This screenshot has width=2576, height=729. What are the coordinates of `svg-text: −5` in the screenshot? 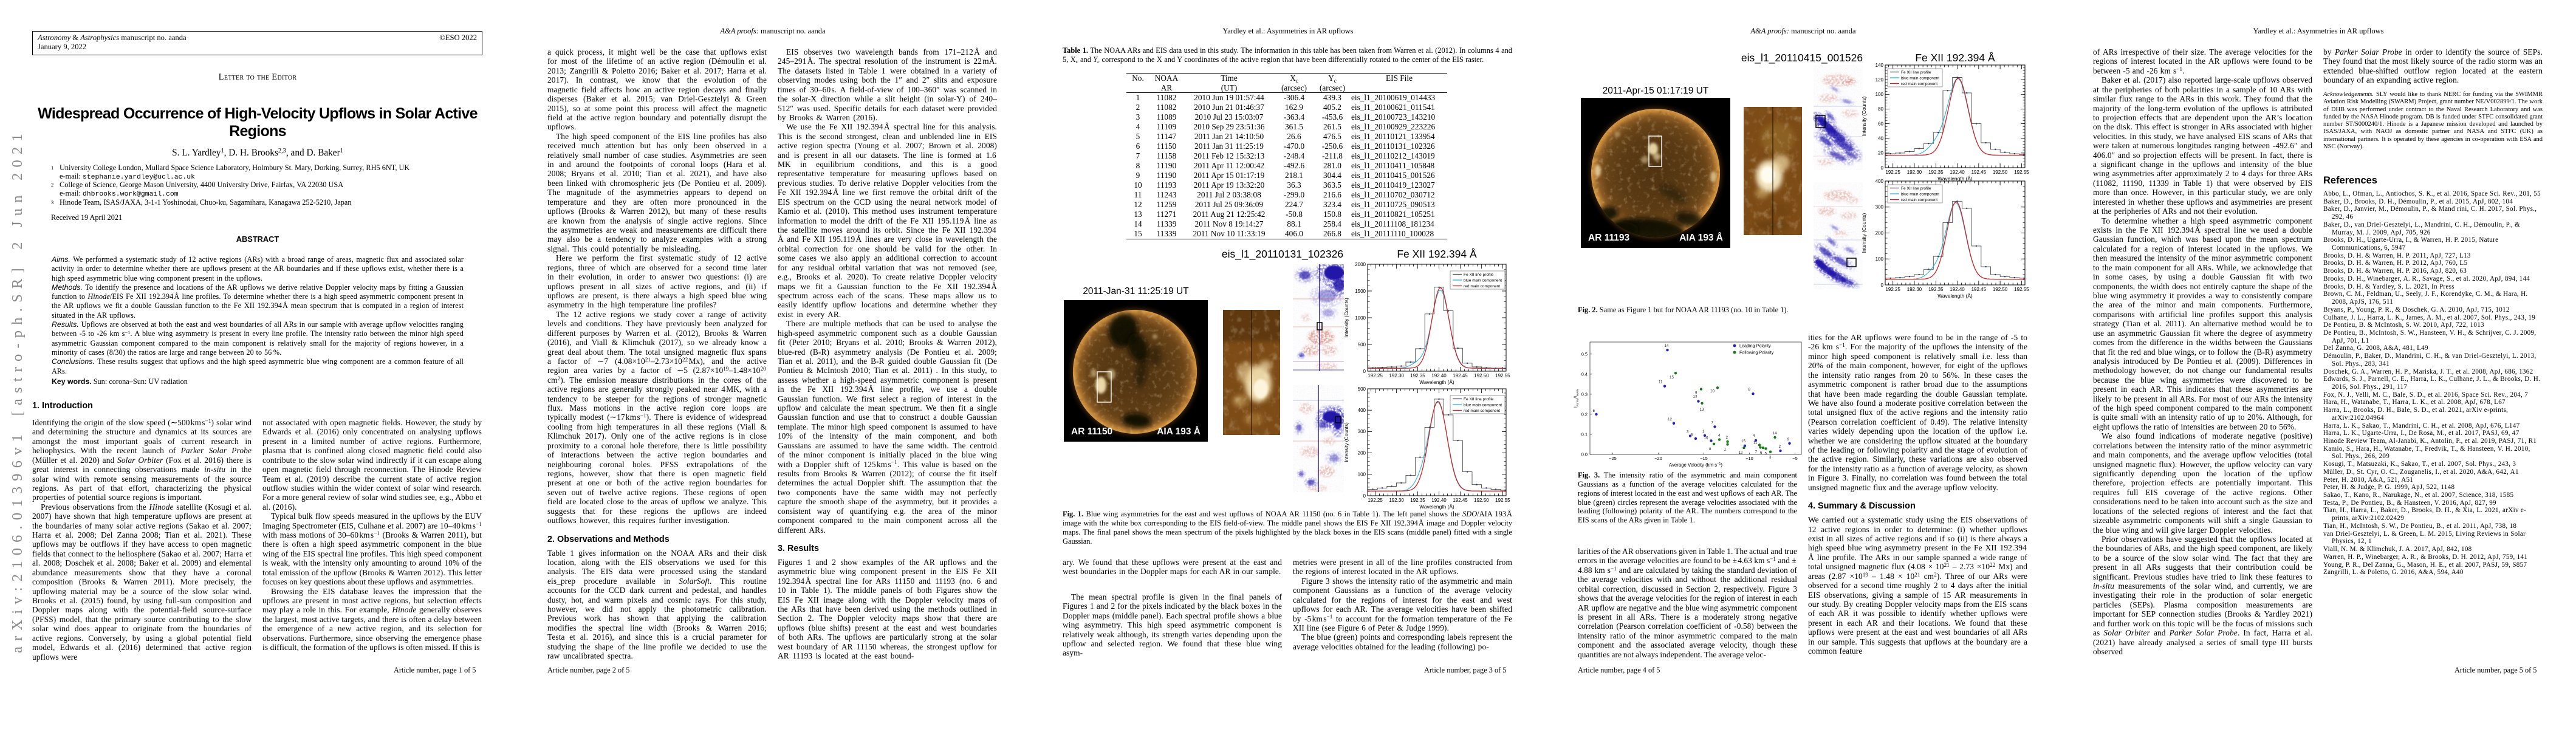 It's located at (1795, 459).